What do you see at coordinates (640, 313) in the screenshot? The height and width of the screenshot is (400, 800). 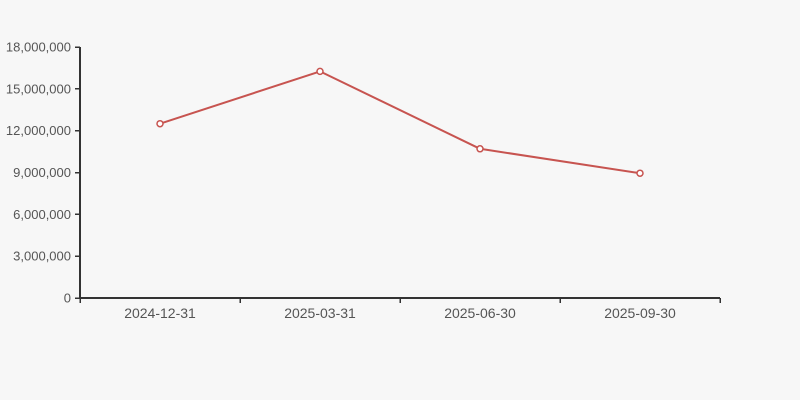 I see `x-tick-label: 2025-09-30` at bounding box center [640, 313].